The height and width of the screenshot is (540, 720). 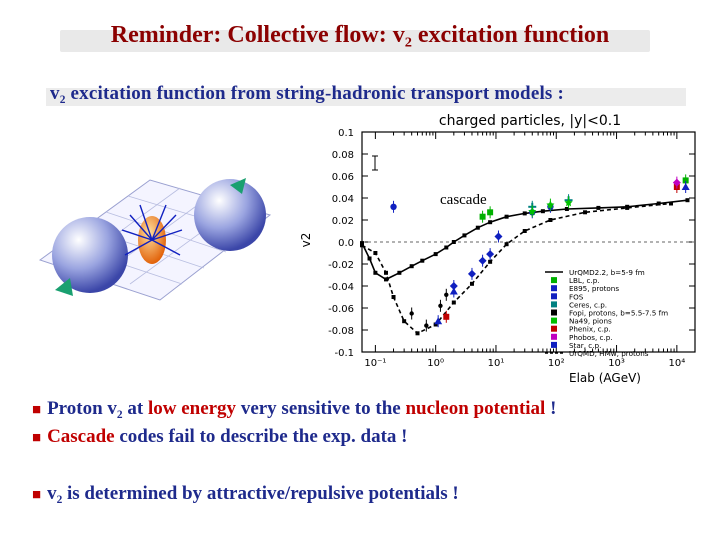 I want to click on y-tick-label: 0.1, so click(x=346, y=133).